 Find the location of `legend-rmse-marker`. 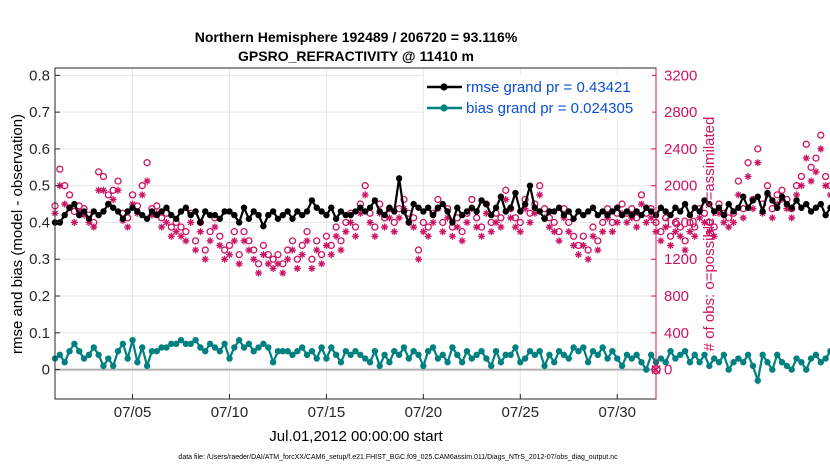

legend-rmse-marker is located at coordinates (444, 87).